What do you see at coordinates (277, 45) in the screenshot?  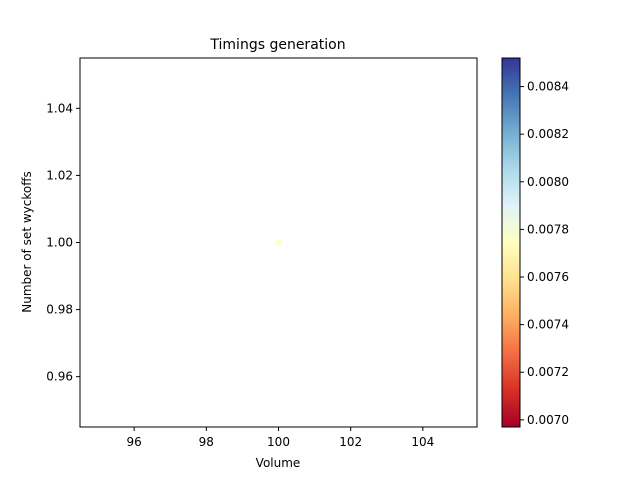 I see `chart-title: Timings generation` at bounding box center [277, 45].